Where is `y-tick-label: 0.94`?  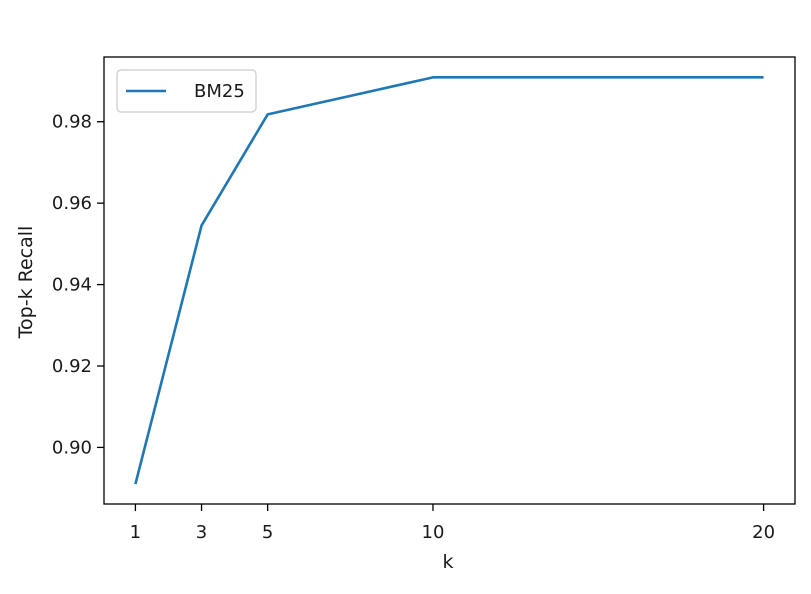
y-tick-label: 0.94 is located at coordinates (72, 285).